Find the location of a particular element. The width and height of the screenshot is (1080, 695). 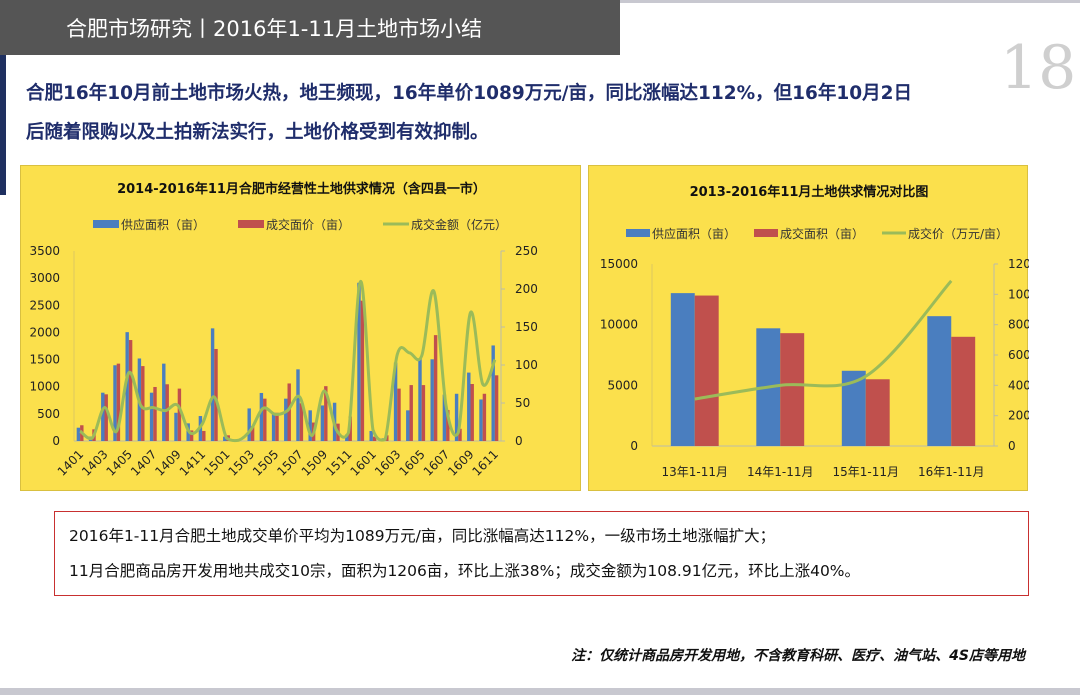

bottom-rule is located at coordinates (540, 691).